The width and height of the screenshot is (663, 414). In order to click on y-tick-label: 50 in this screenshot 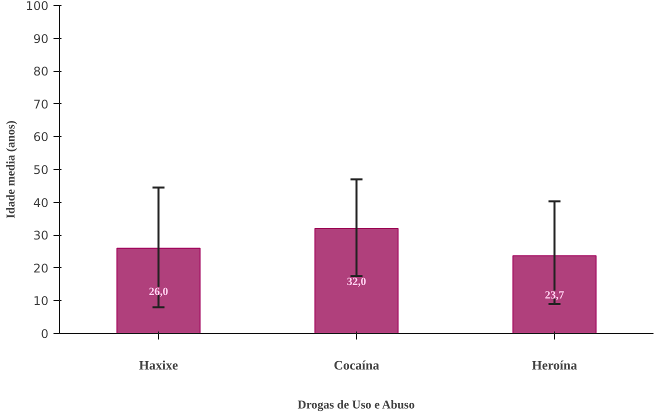, I will do `click(41, 170)`.